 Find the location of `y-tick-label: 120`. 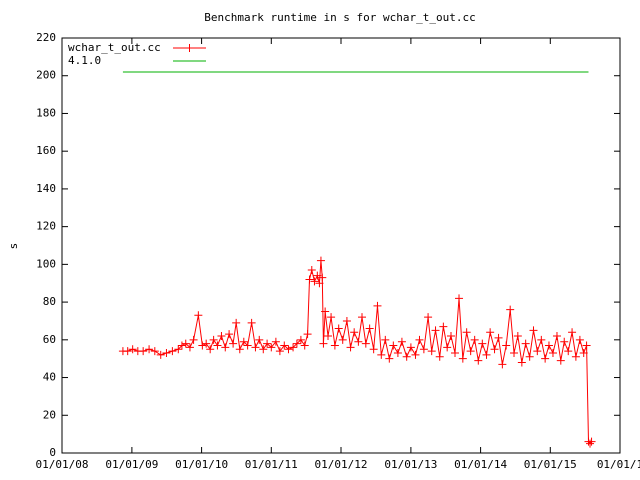

y-tick-label: 120 is located at coordinates (46, 226).